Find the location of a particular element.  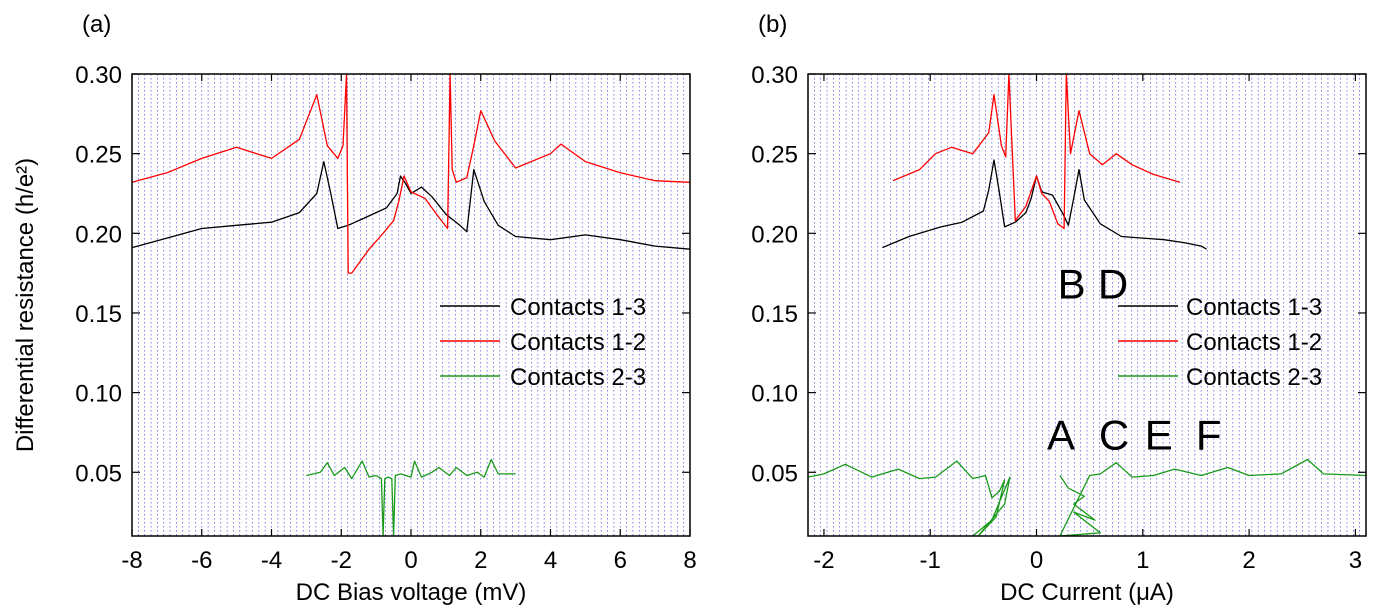

panel-b-legend: Contacts 1-3 Contacts 1-2 Contacts 2-3 is located at coordinates (1220, 342).